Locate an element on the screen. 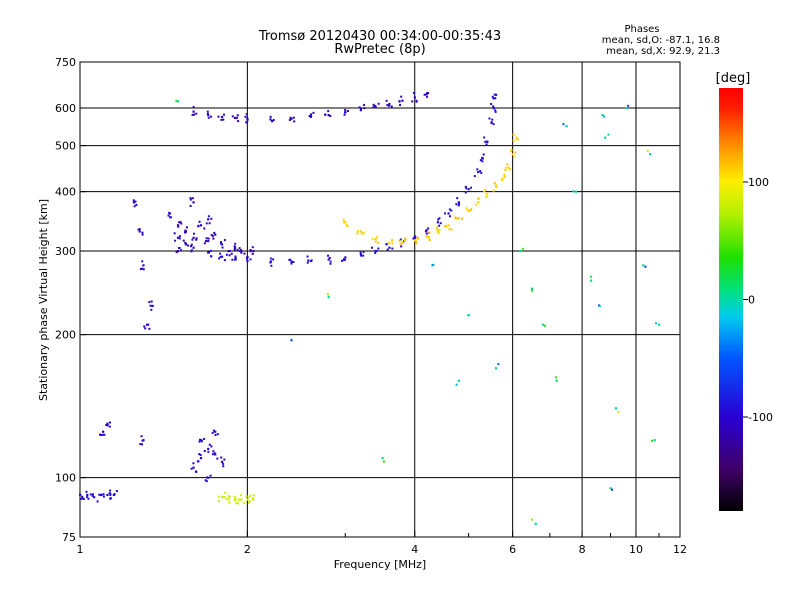 This screenshot has height=600, width=800. x-tick-label: 1 is located at coordinates (80, 549).